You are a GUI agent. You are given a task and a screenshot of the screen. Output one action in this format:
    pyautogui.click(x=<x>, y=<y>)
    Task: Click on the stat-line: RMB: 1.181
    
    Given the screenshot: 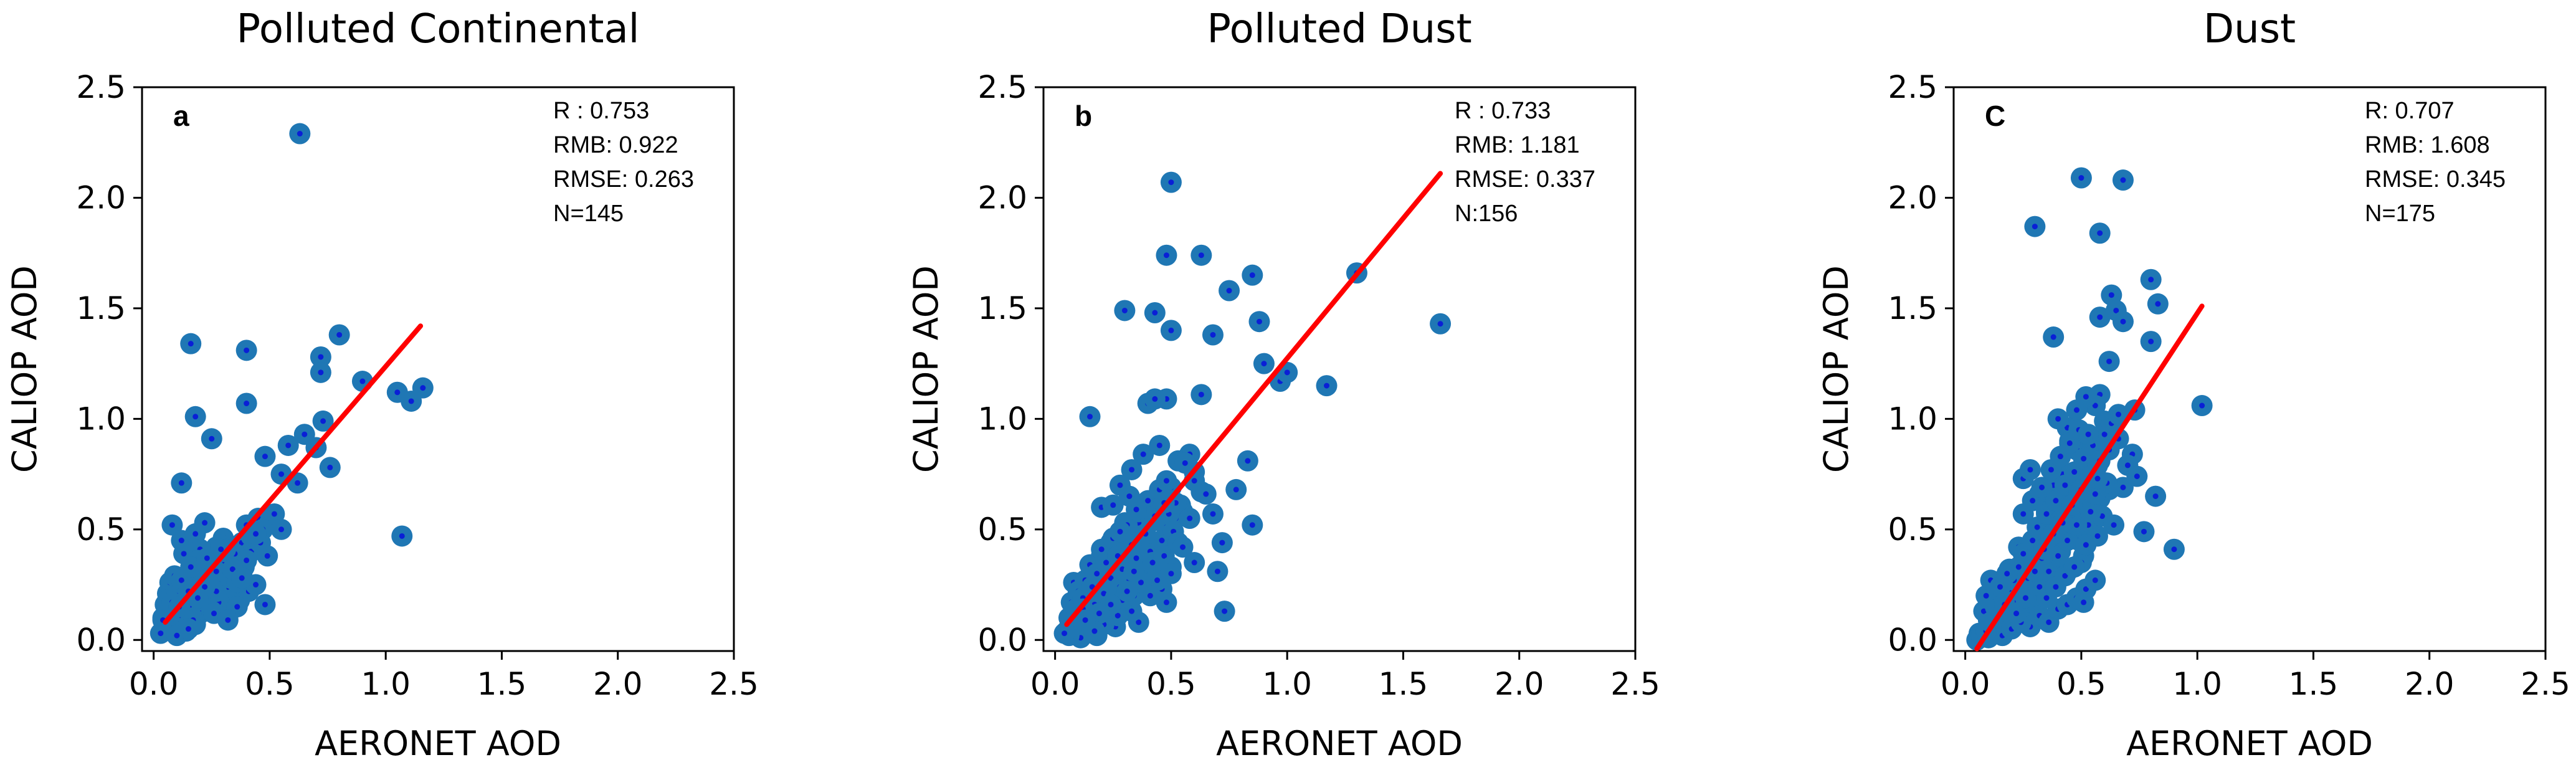 What is the action you would take?
    pyautogui.click(x=1517, y=145)
    